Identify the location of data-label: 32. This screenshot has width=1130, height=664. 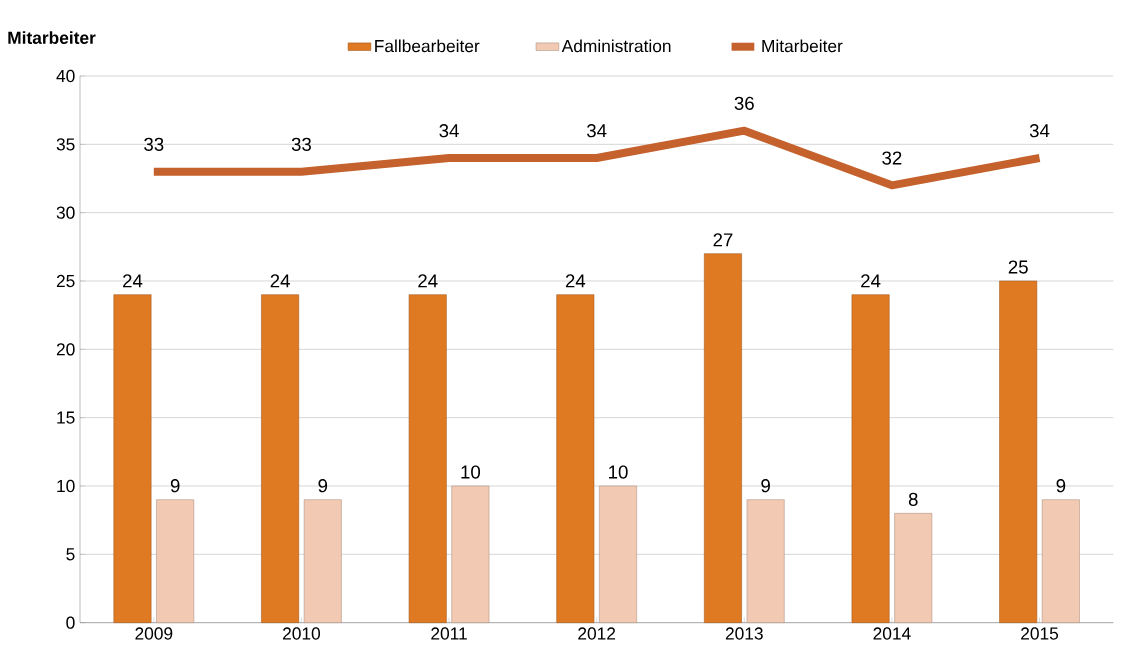
(892, 158).